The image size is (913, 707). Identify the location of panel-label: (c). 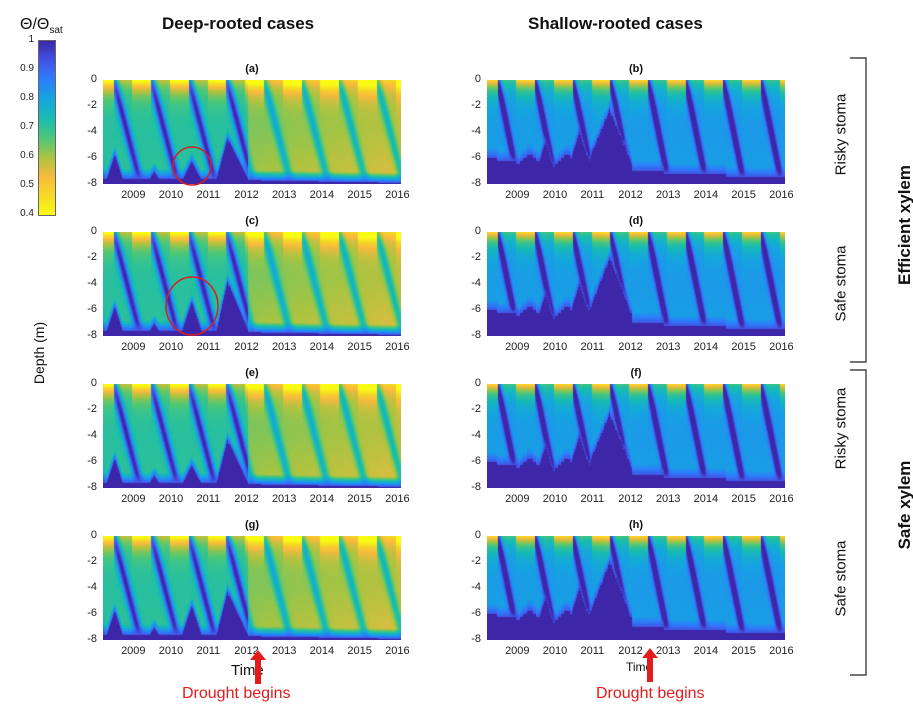
(252, 221).